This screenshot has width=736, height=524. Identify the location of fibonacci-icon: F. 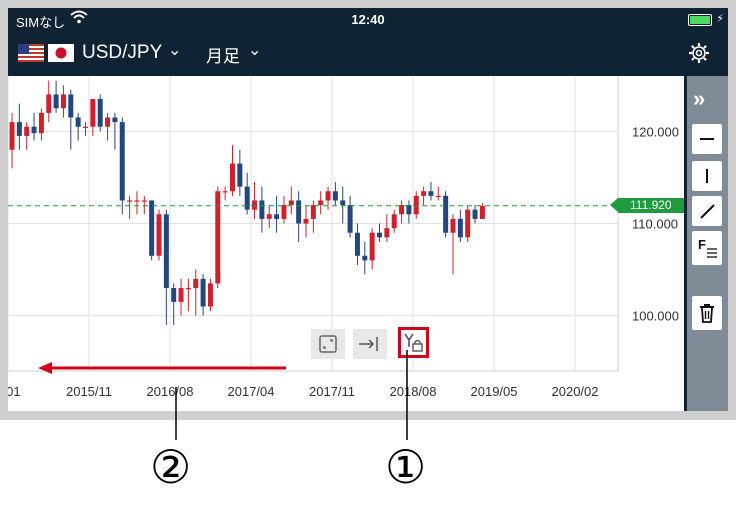
(707, 247).